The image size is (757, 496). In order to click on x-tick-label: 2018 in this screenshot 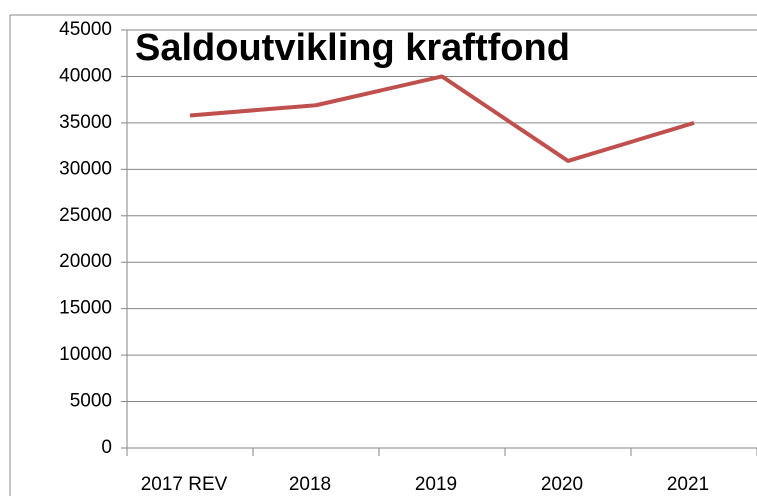, I will do `click(310, 484)`.